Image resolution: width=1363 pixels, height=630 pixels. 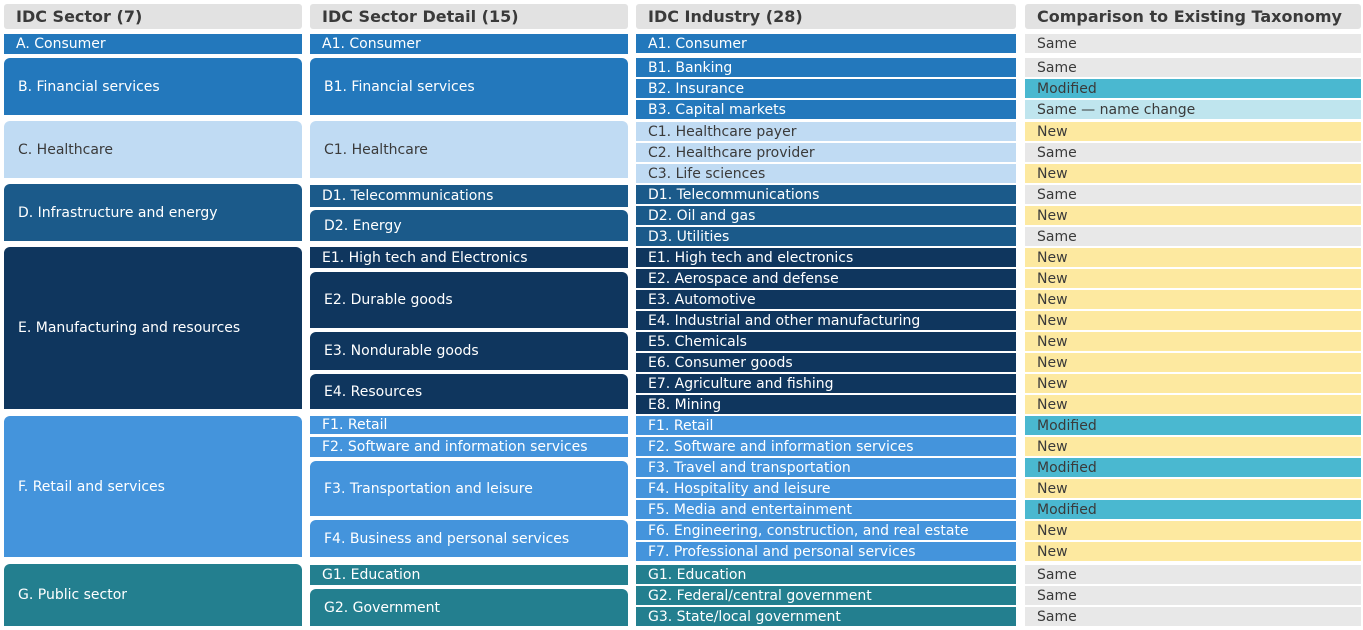 What do you see at coordinates (784, 320) in the screenshot?
I see `industry-row-label: E4. Industrial and other manufacturing` at bounding box center [784, 320].